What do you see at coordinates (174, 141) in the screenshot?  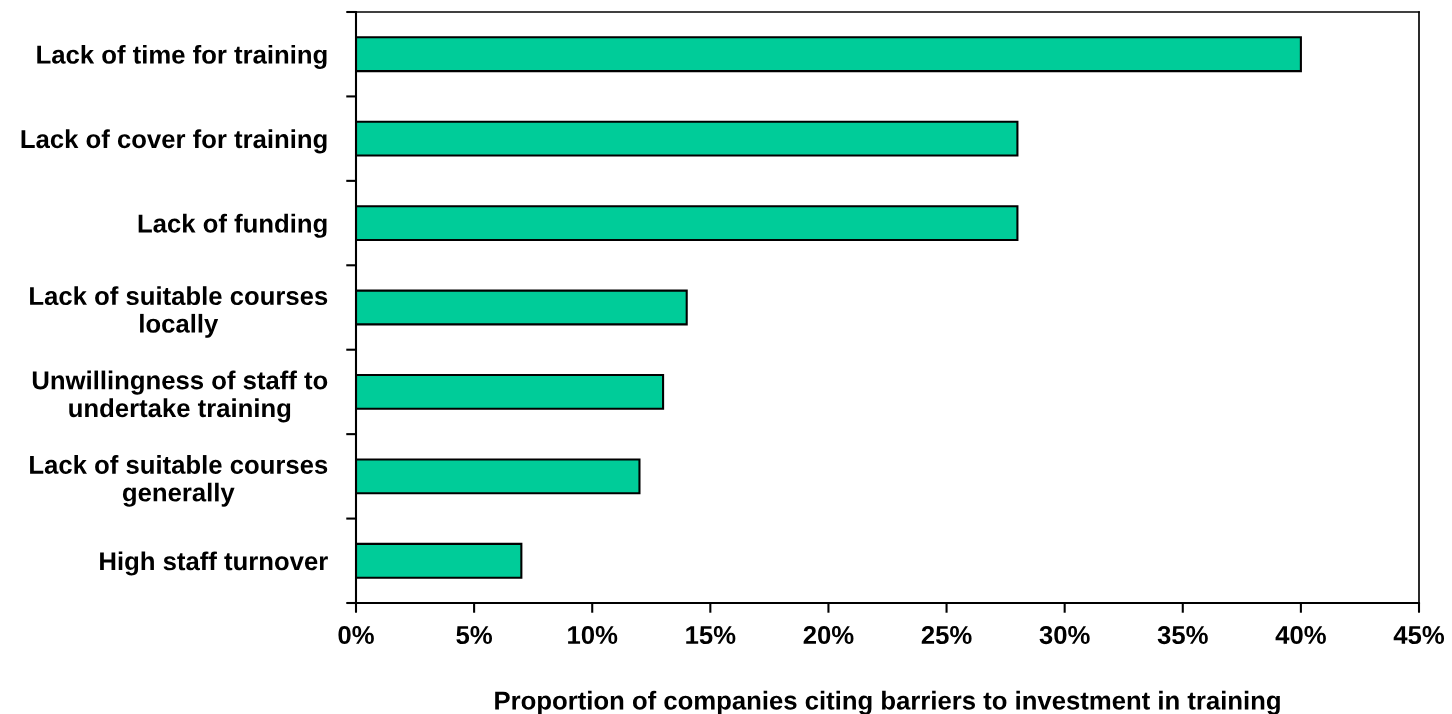 I see `y-tick-label: Lack of cover for training` at bounding box center [174, 141].